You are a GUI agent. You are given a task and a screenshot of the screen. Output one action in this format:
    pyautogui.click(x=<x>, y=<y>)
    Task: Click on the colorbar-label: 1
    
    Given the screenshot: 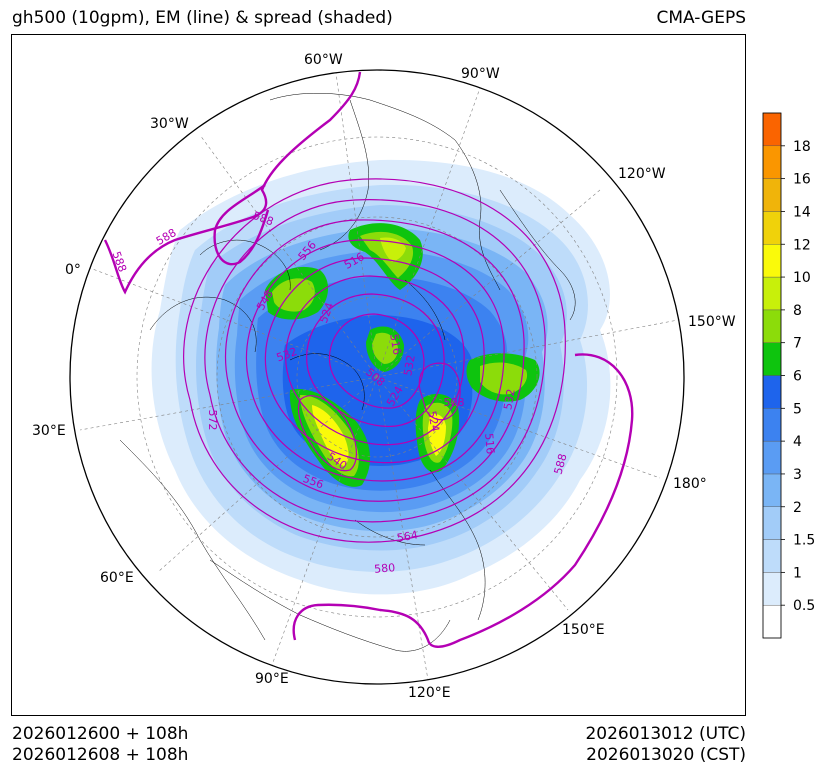 What is the action you would take?
    pyautogui.click(x=797, y=573)
    